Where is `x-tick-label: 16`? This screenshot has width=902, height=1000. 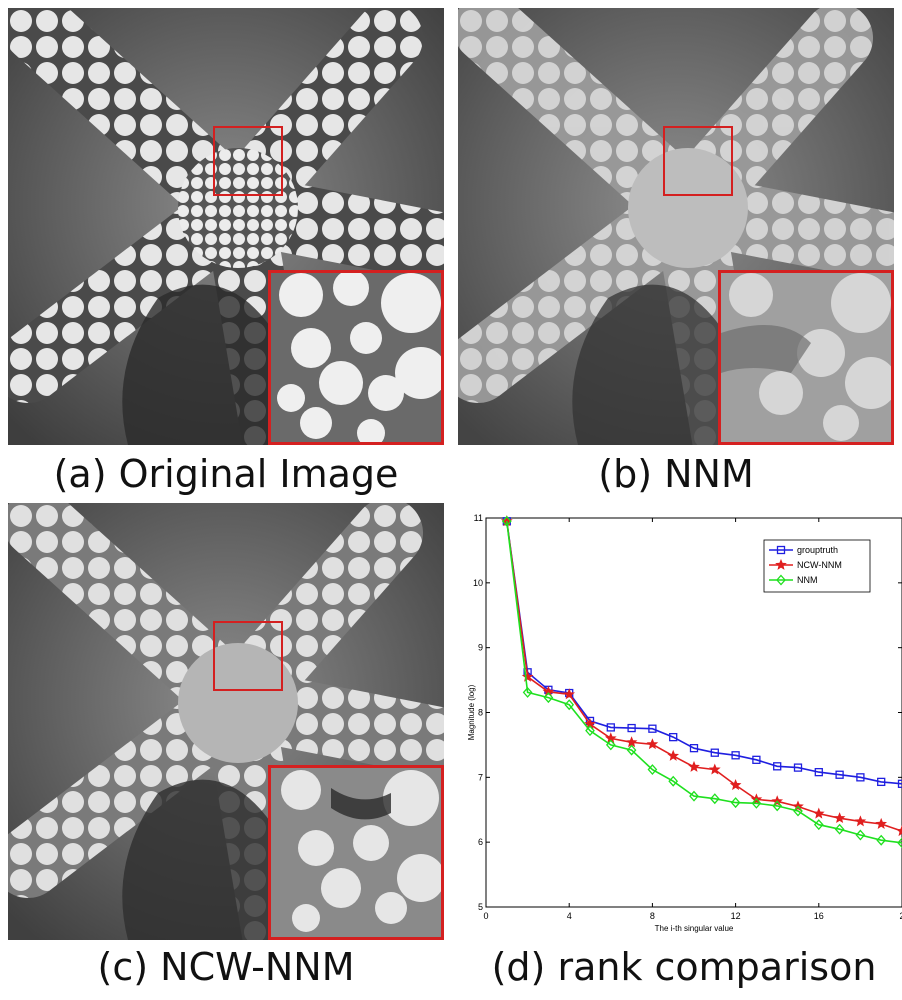 x-tick-label: 16 is located at coordinates (819, 916).